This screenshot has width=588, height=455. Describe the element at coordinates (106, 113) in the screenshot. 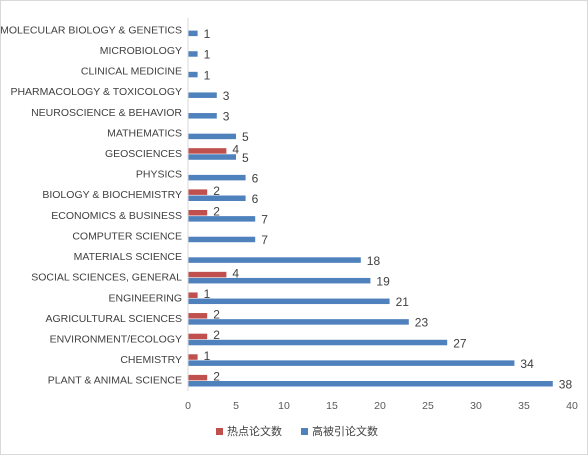

I see `category-label: NEUROSCIENCE & BEHAVIOR` at that location.